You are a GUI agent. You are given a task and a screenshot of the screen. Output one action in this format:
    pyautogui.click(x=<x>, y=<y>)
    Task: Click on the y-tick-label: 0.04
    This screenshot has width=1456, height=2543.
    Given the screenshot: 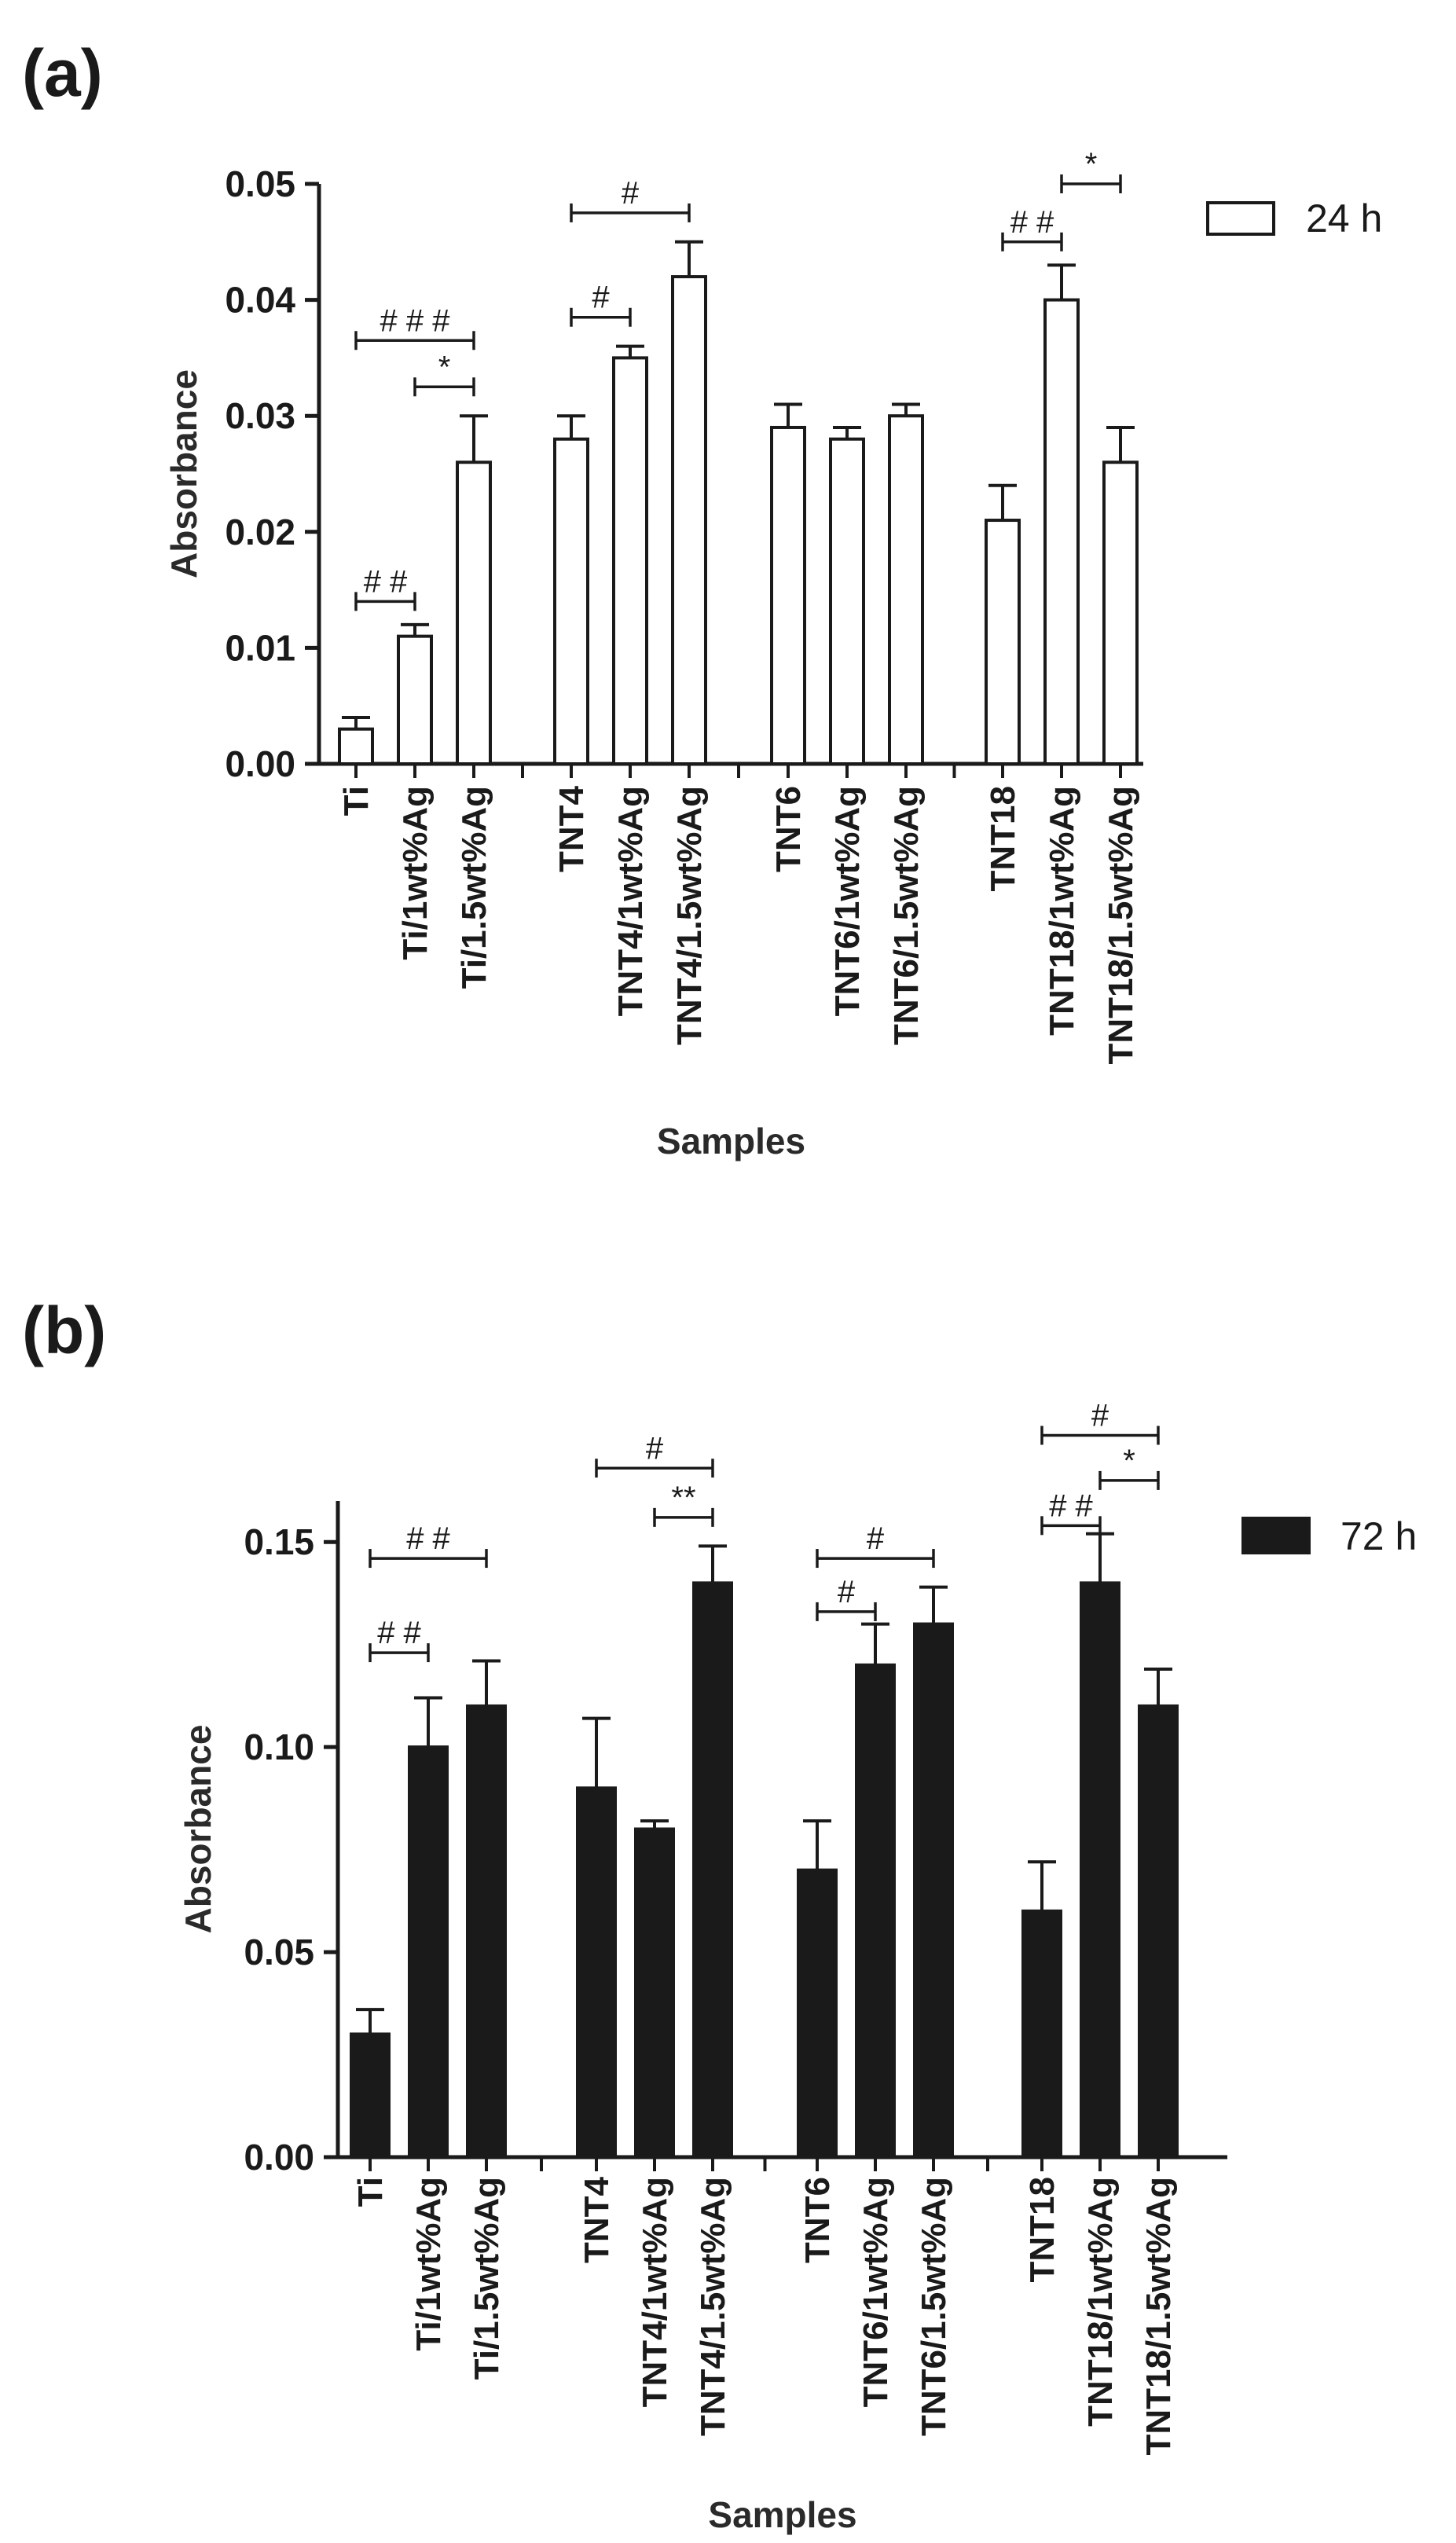 What is the action you would take?
    pyautogui.click(x=260, y=300)
    